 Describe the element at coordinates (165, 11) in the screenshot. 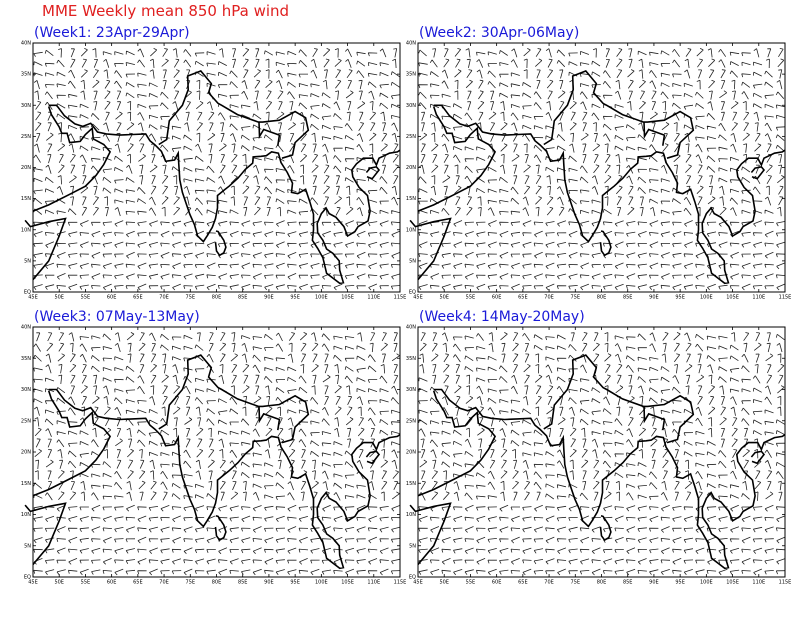

I see `main-title: MME Weekly mean 850 hPa wind` at that location.